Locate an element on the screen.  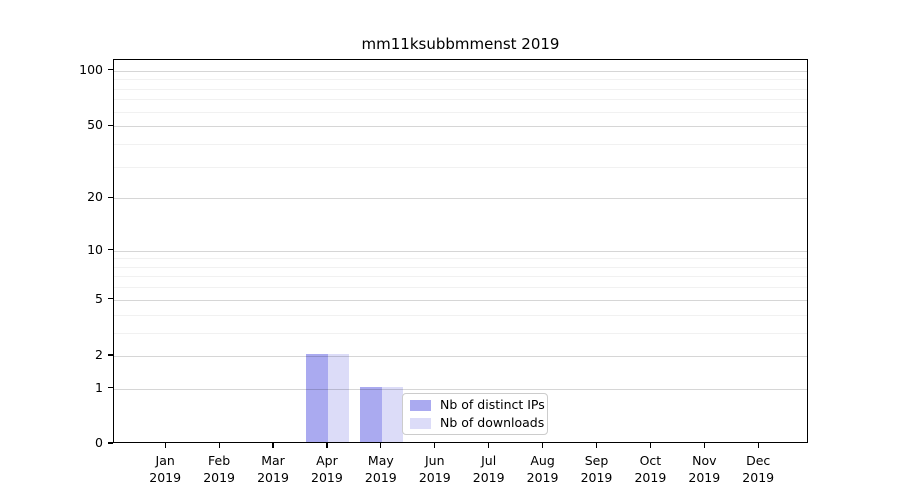
x-tick-label: Sep 2019 is located at coordinates (596, 469).